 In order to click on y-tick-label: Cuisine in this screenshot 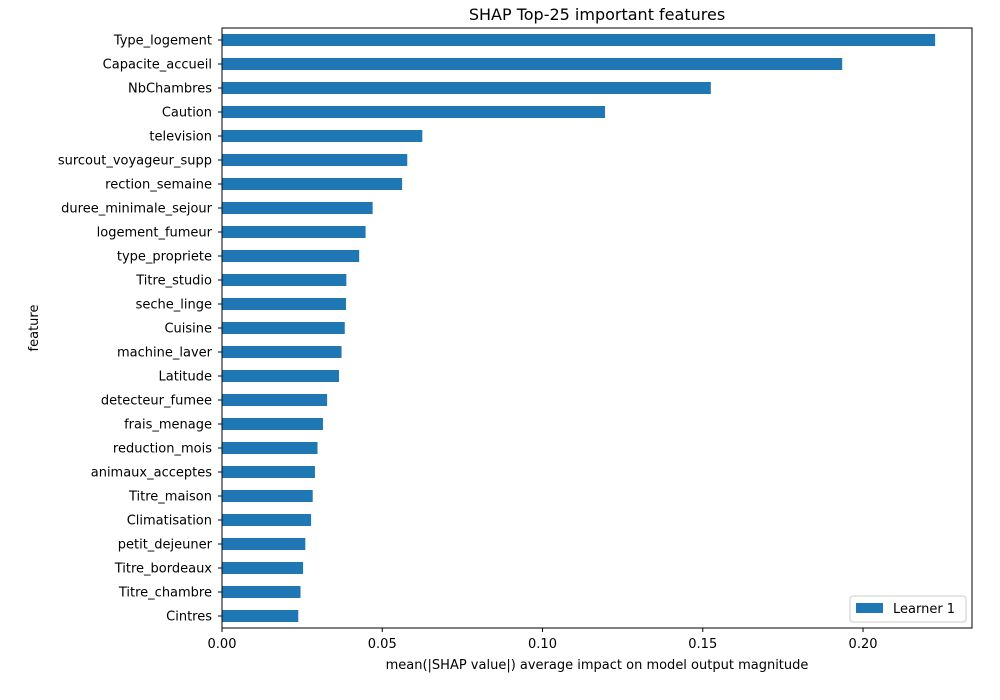, I will do `click(188, 329)`.